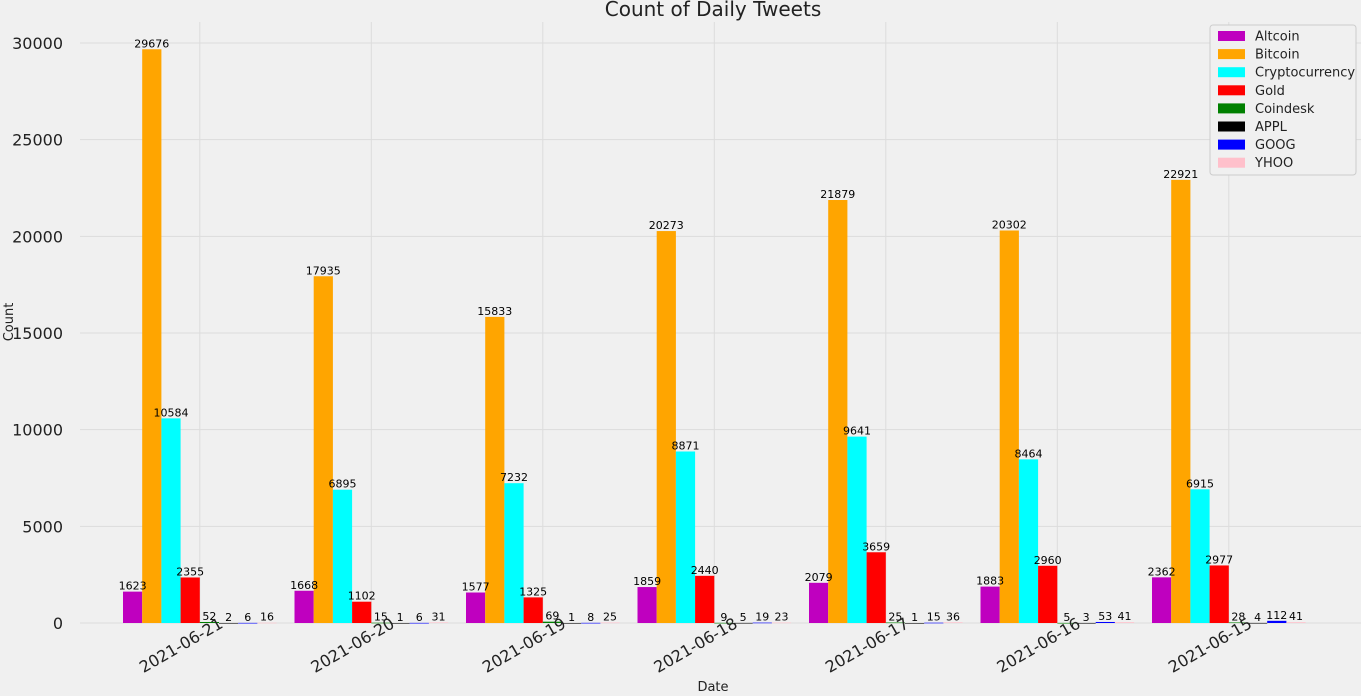 The width and height of the screenshot is (1361, 696). I want to click on legend-label: Cryptocurrency, so click(1305, 73).